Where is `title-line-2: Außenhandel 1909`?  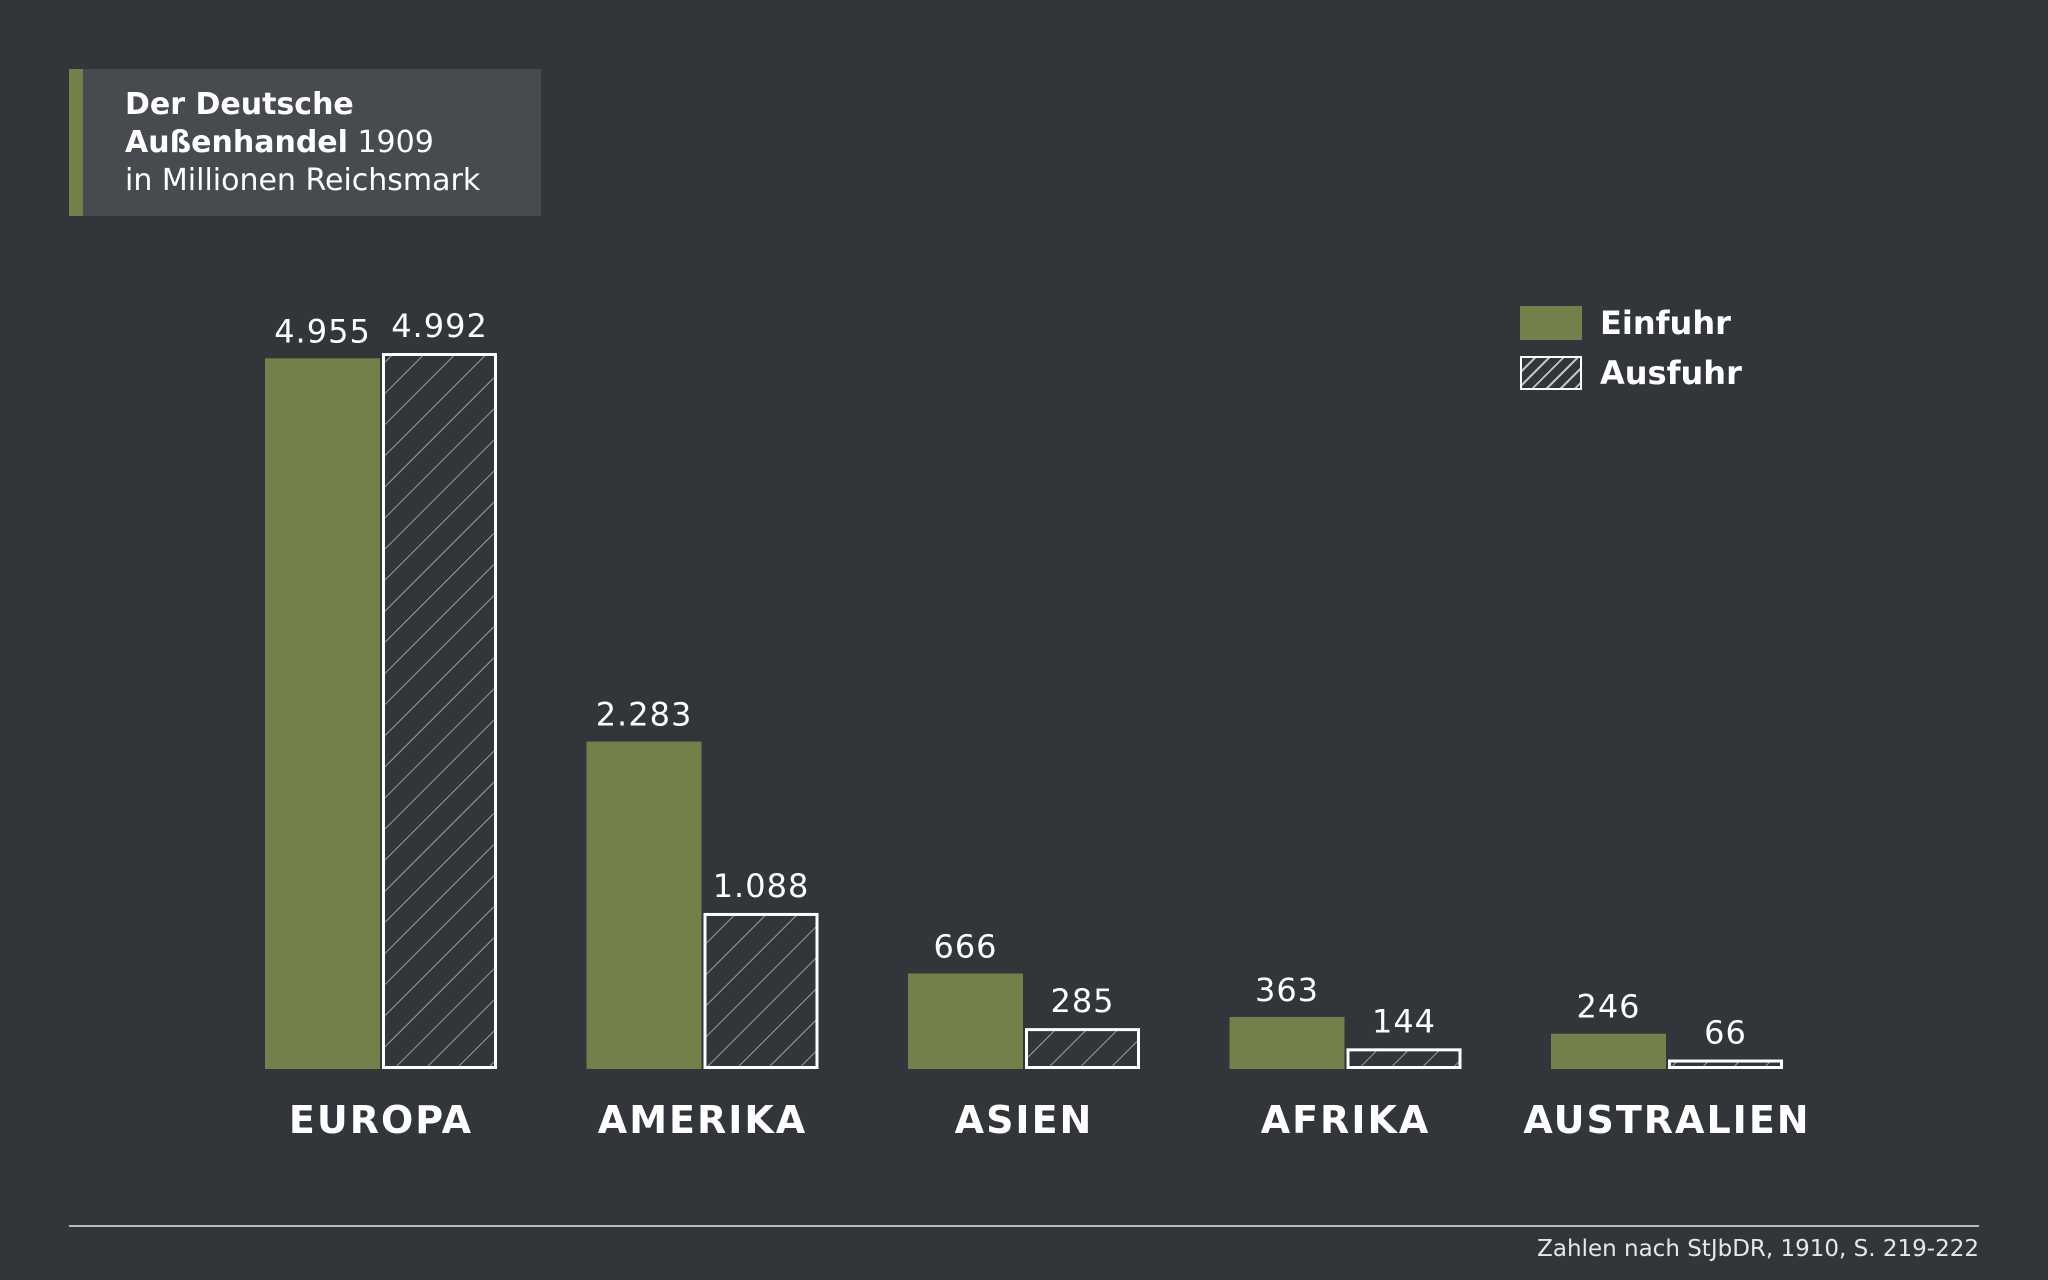 title-line-2: Außenhandel 1909 is located at coordinates (333, 143).